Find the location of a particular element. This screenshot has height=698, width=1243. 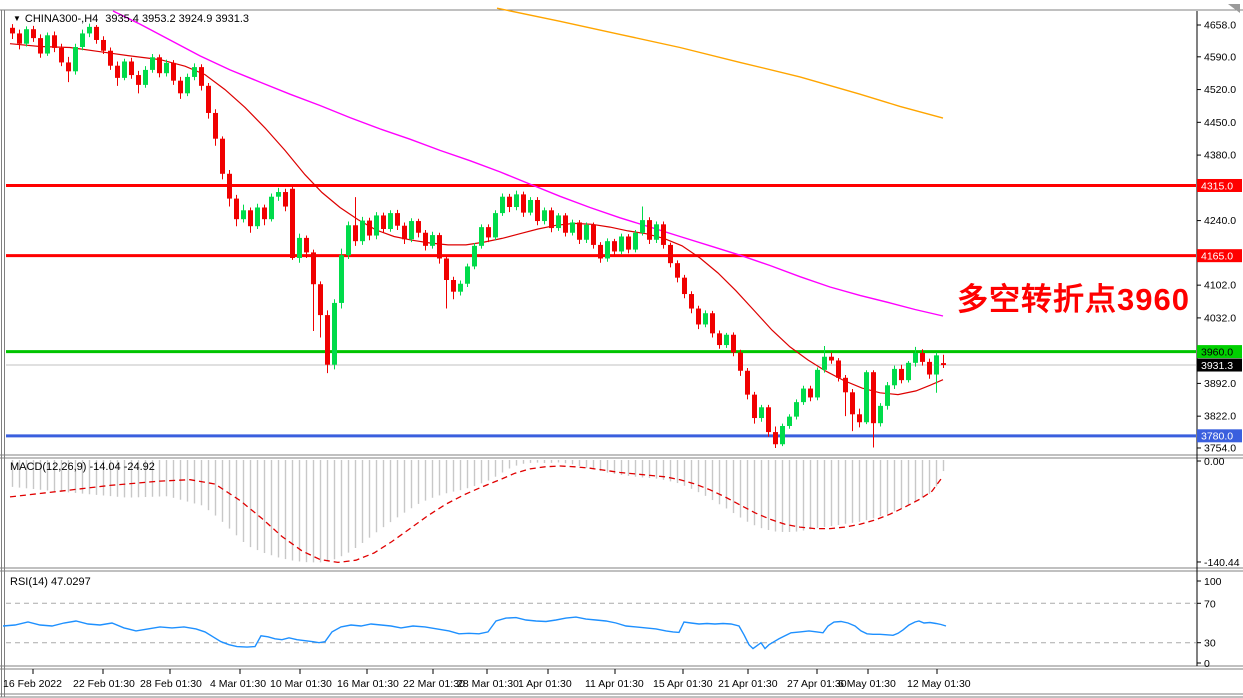

scroll-end-marker-icon is located at coordinates (1234, 8).